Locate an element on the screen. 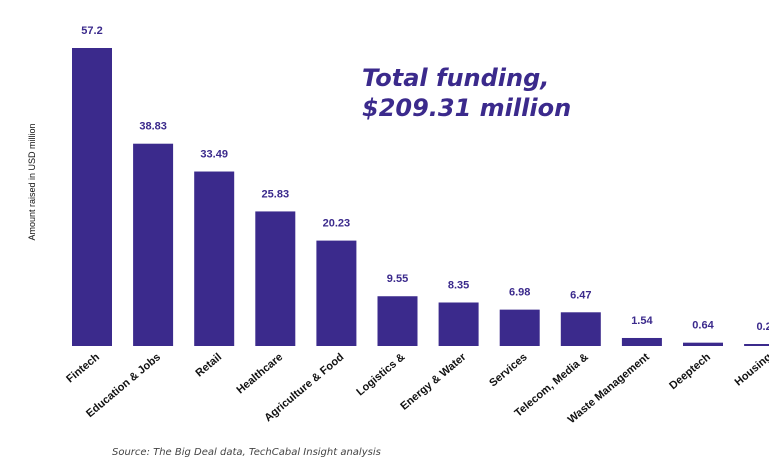 This screenshot has width=769, height=465. tick-label-healthcare: Healthcare is located at coordinates (259, 373).